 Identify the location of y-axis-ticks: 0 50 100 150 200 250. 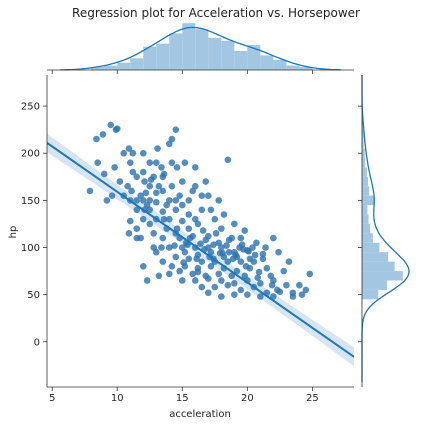
(34, 225).